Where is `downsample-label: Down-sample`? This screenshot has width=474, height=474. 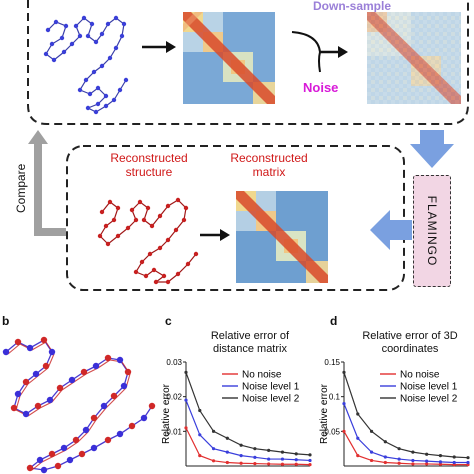
downsample-label: Down-sample is located at coordinates (352, 6).